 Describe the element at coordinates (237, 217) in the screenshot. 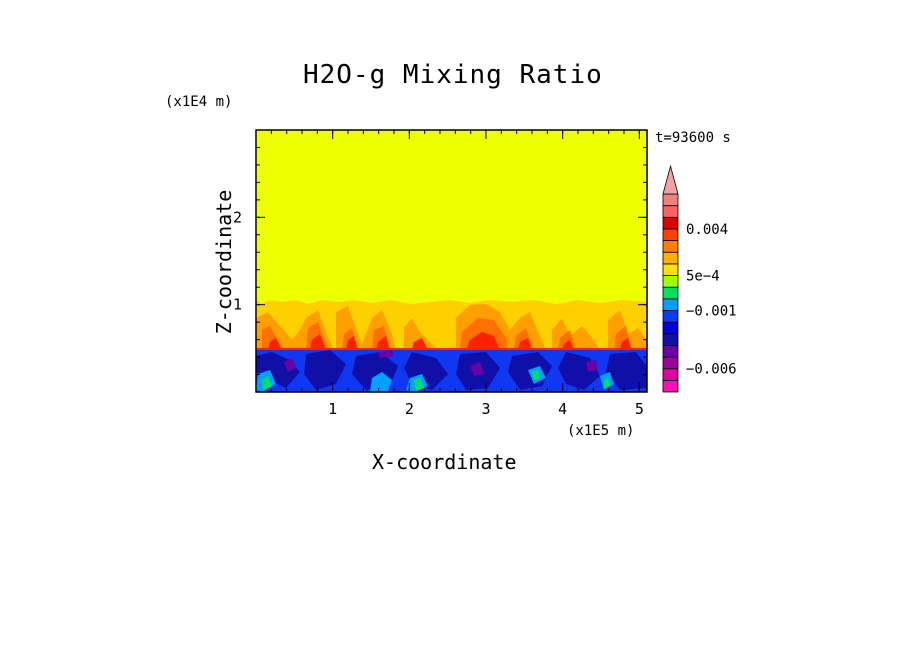

I see `y-tick-label: 2` at that location.